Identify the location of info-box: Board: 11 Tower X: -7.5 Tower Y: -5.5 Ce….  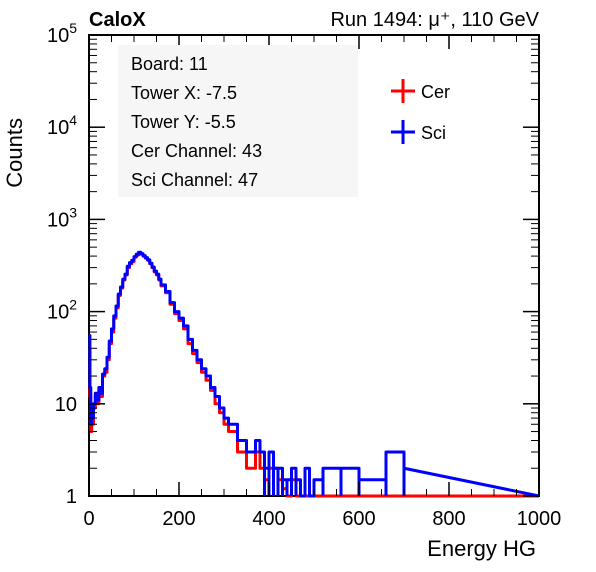
(238, 121).